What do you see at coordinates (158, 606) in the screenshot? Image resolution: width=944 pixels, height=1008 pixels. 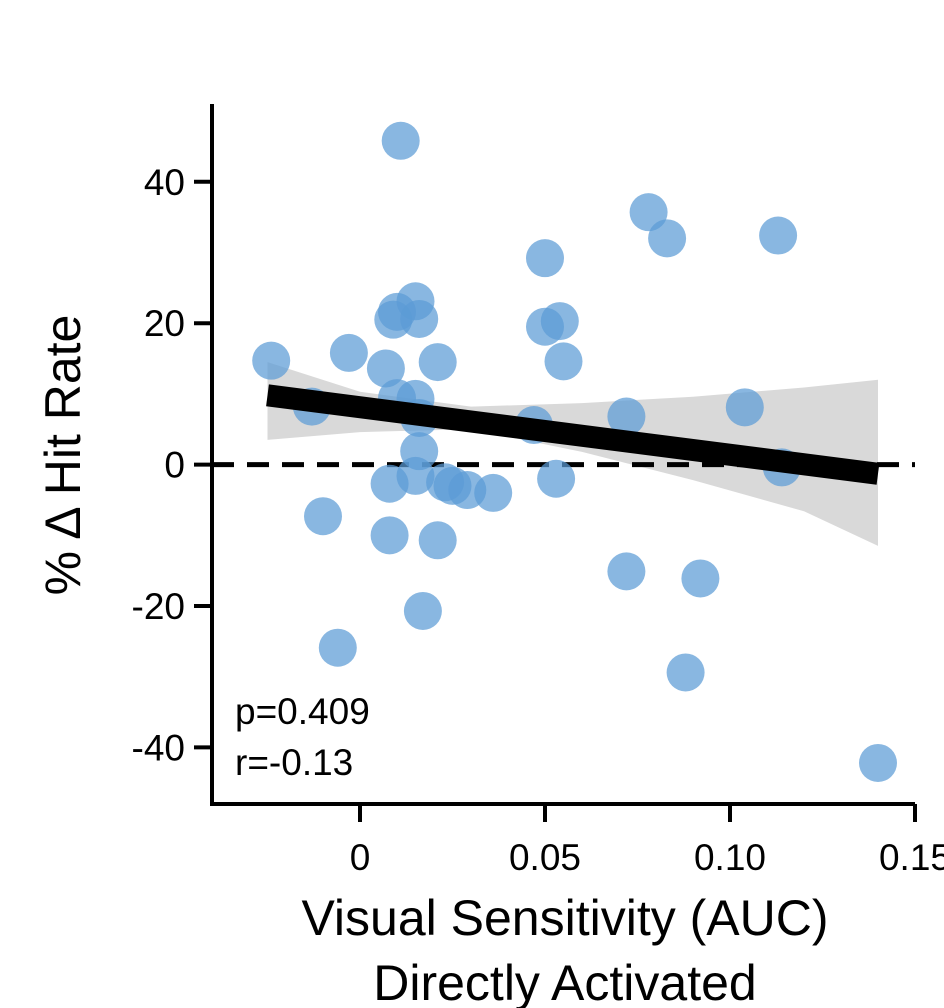 I see `y-tick-label: -20` at bounding box center [158, 606].